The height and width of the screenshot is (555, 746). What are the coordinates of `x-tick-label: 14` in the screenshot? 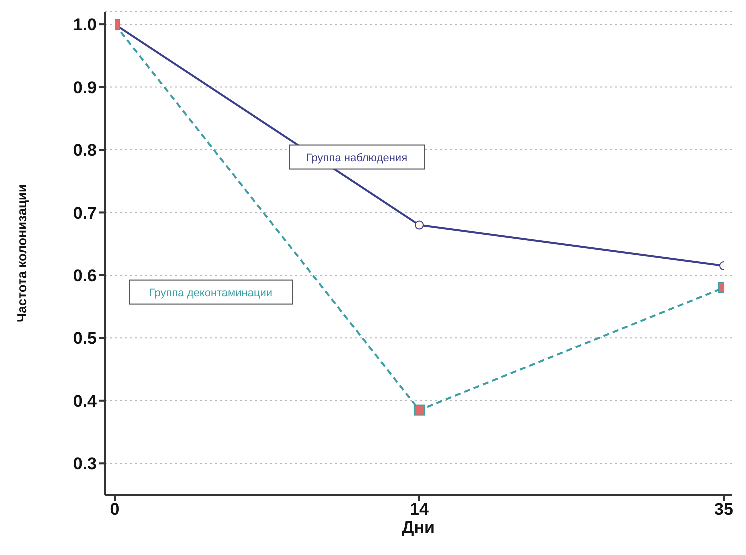 It's located at (420, 510).